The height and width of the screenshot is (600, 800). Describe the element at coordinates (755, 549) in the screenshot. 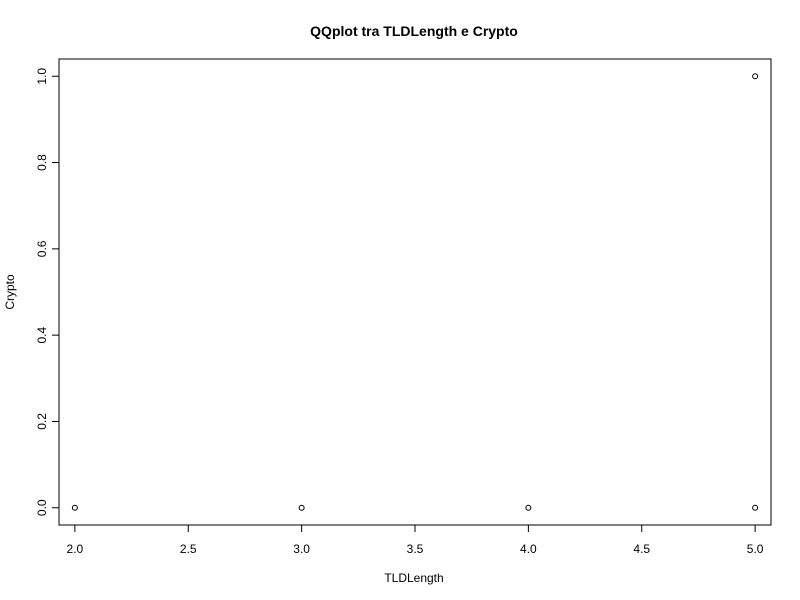

I see `x-tick-label: 5.0` at that location.